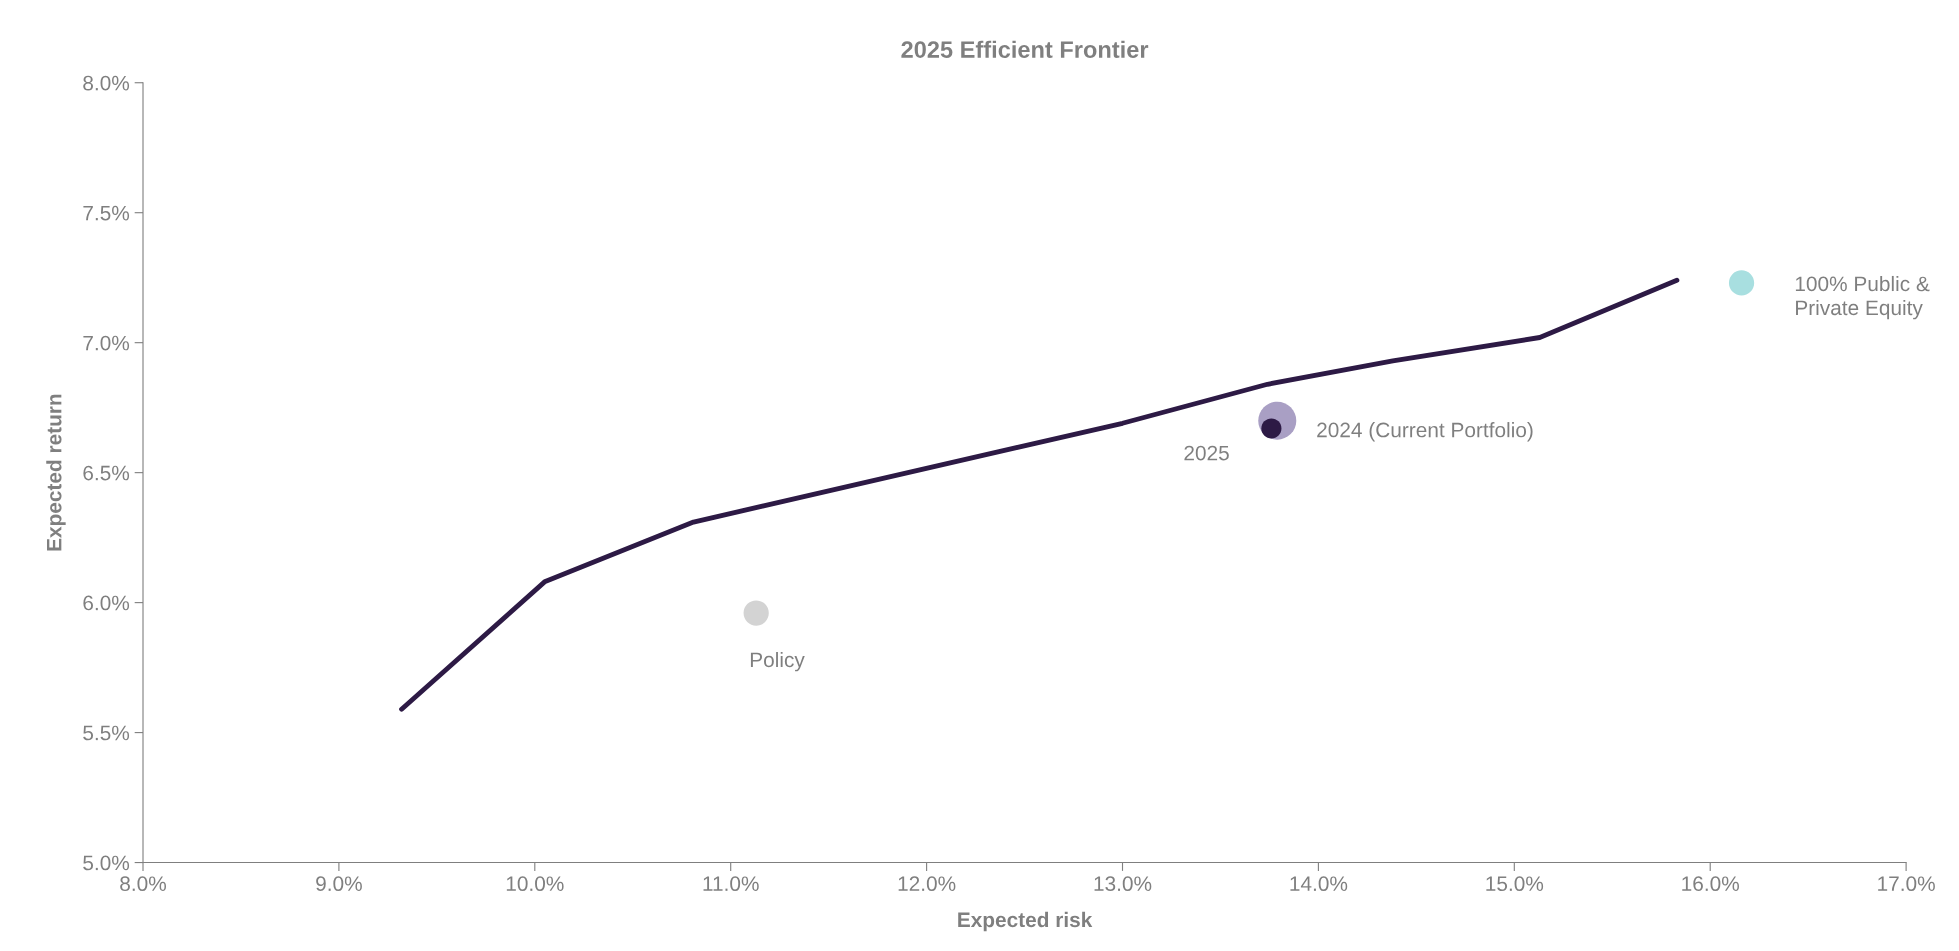  Describe the element at coordinates (777, 661) in the screenshot. I see `series-label: Policy` at that location.